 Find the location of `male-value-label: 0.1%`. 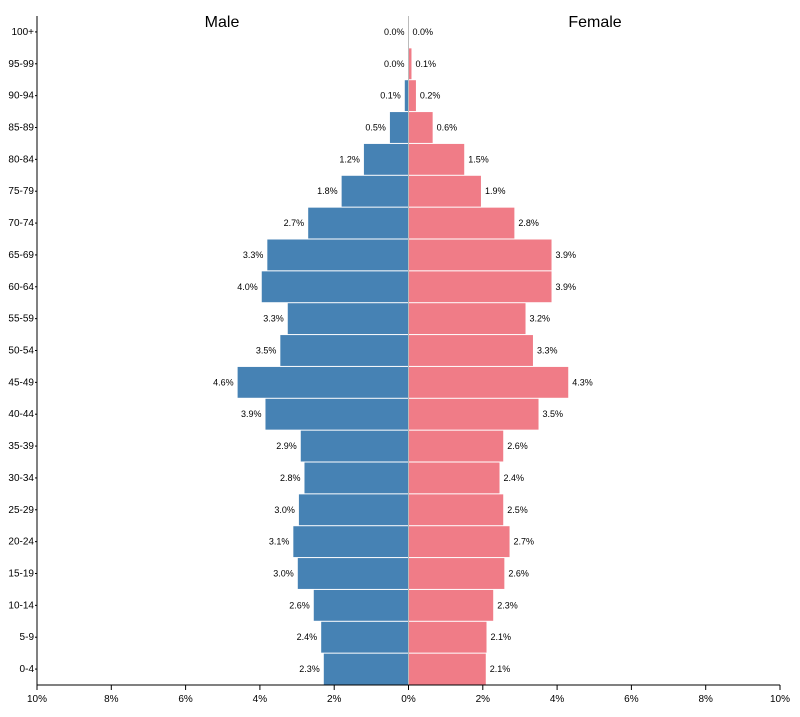

male-value-label: 0.1% is located at coordinates (390, 96).